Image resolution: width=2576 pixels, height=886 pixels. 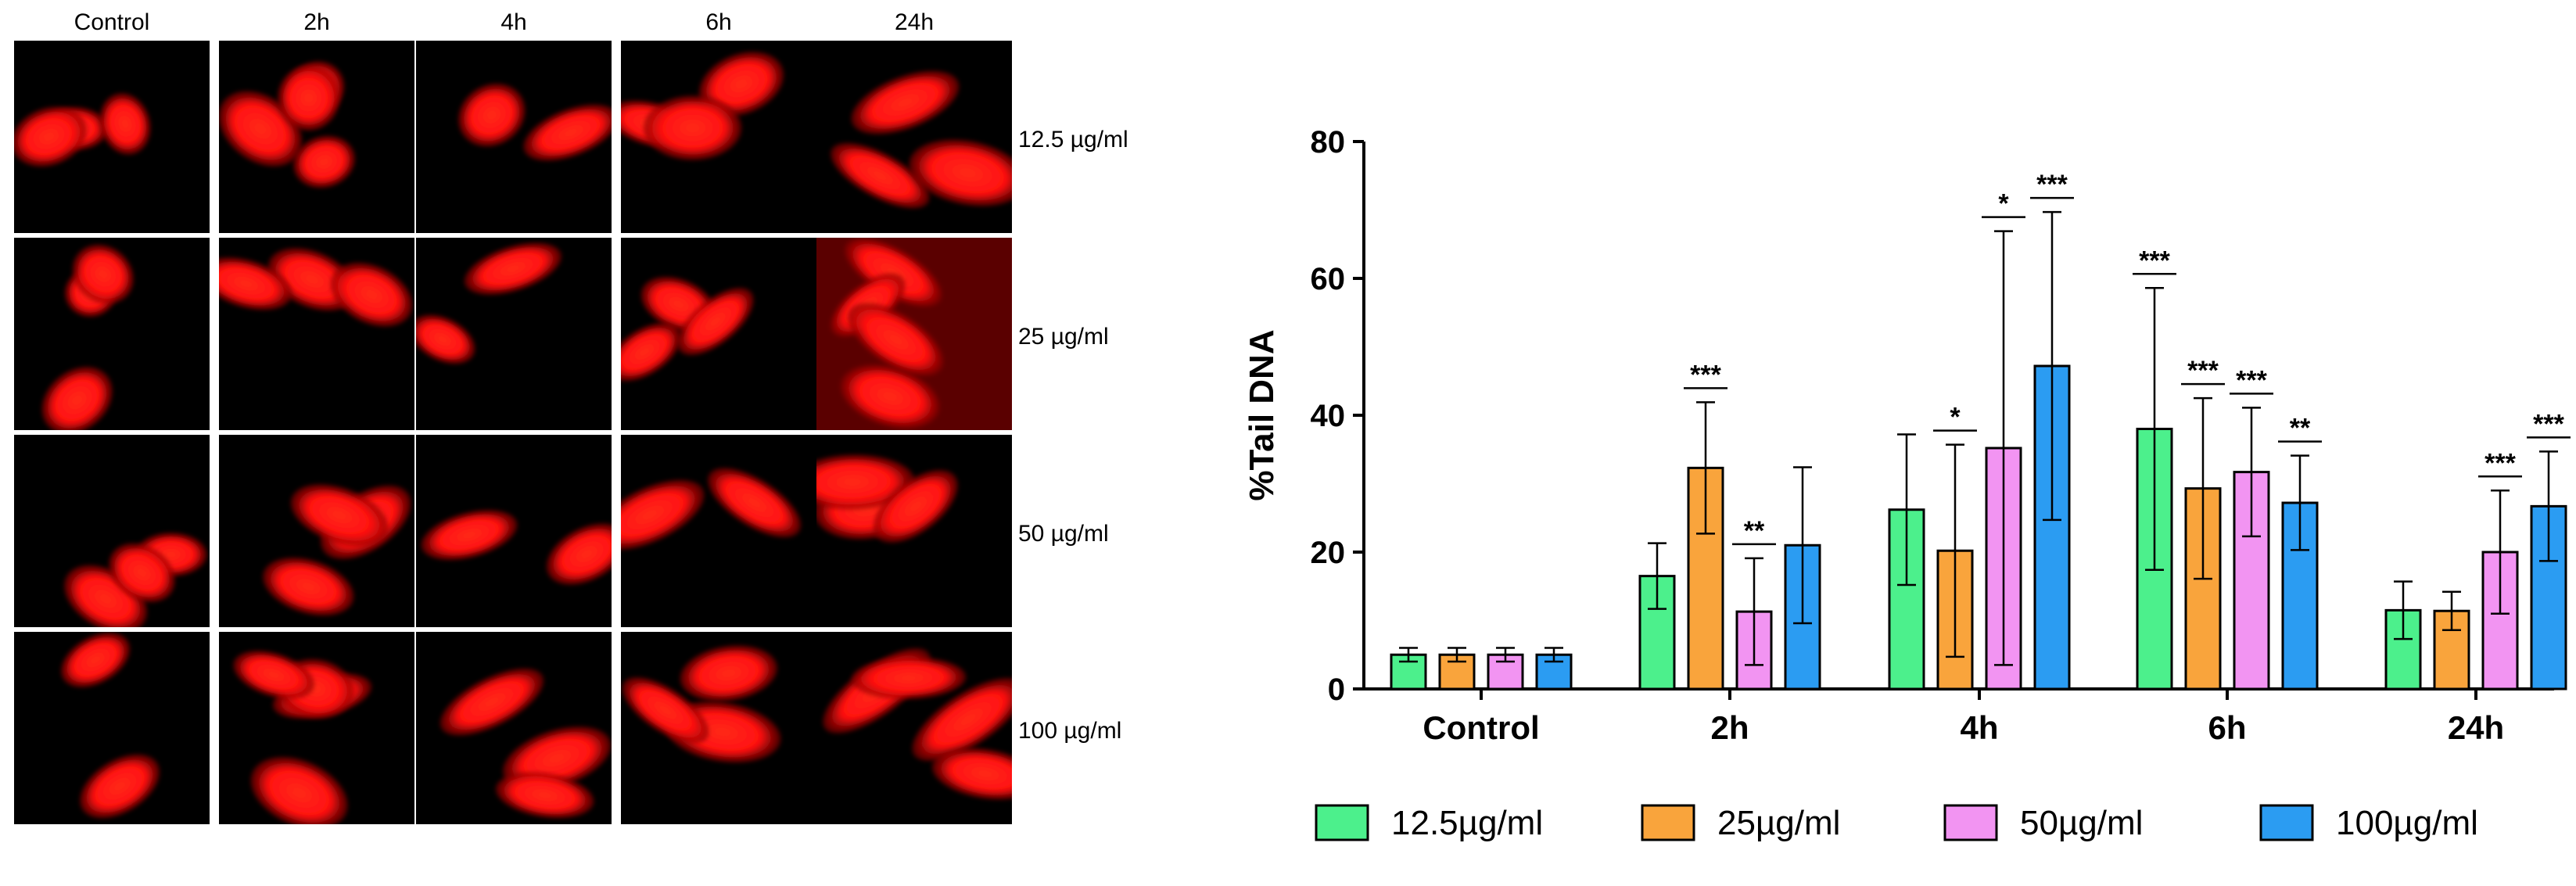 I want to click on legend-label: 50µg/ml, so click(x=2081, y=823).